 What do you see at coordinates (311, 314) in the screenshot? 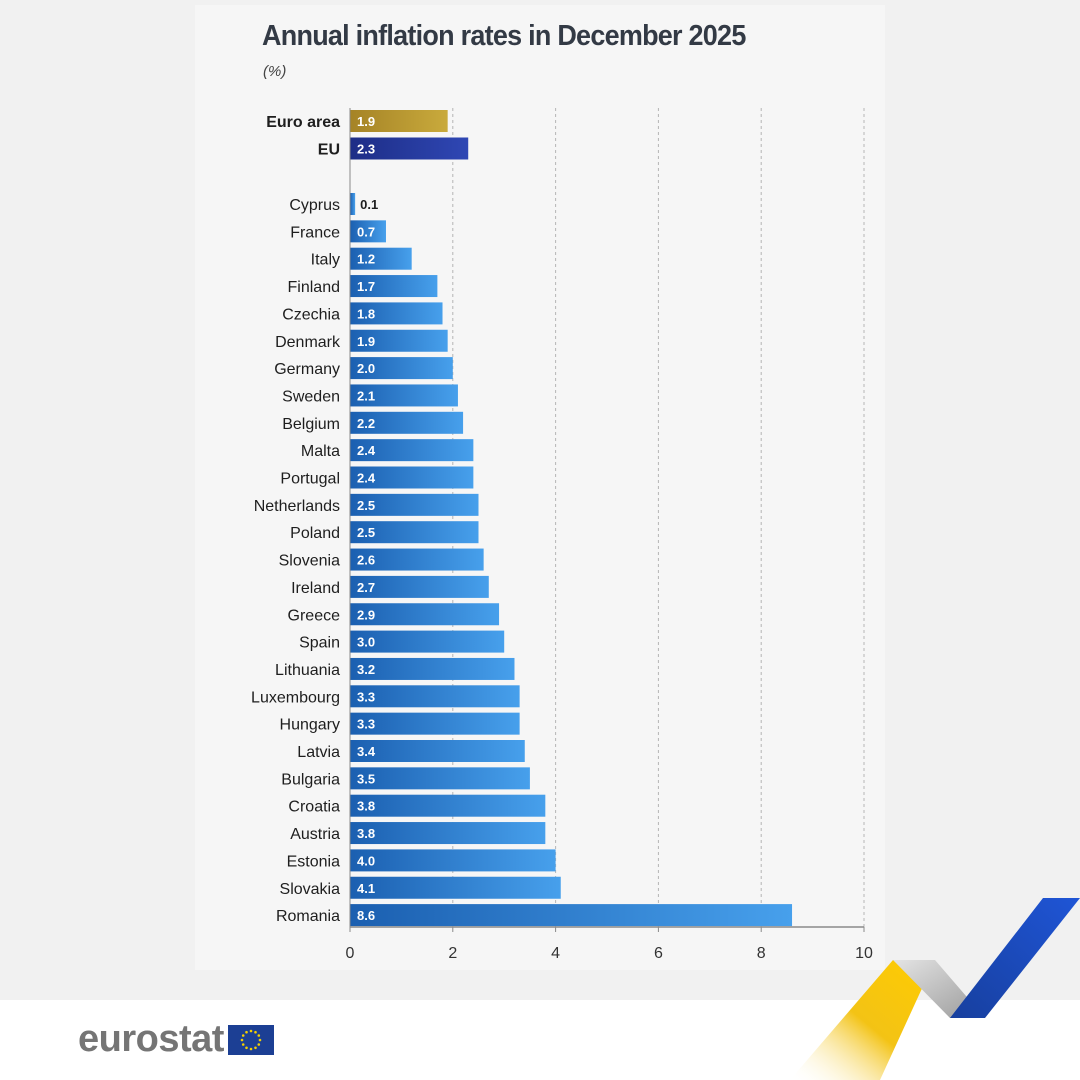
I see `category-label: Czechia` at bounding box center [311, 314].